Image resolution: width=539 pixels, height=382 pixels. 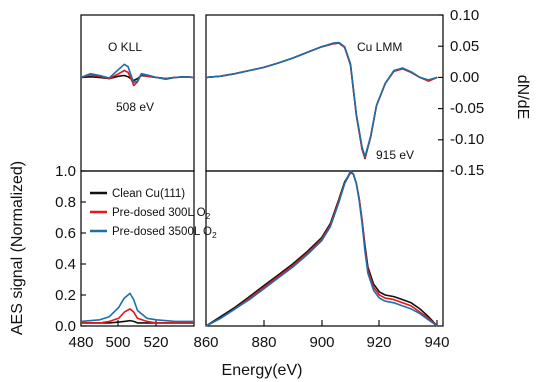 I want to click on x-tick-label-900: 900, so click(x=321, y=342).